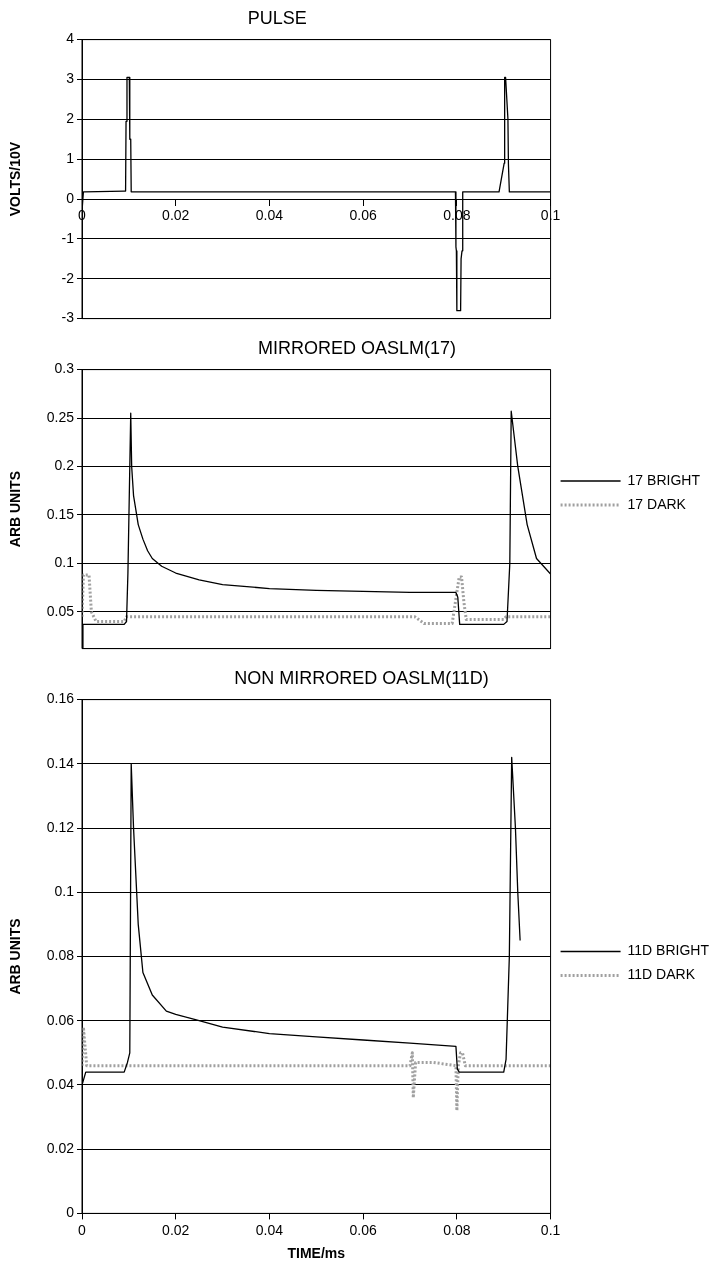  I want to click on y-tick-label: -2, so click(68, 277).